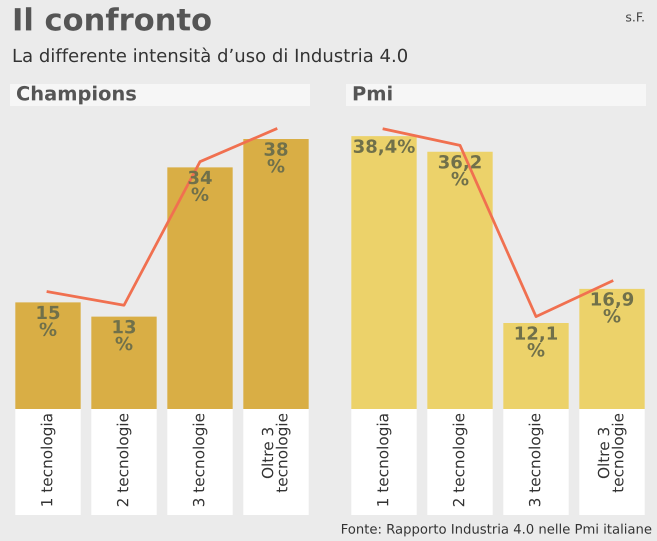 This screenshot has height=541, width=657. I want to click on source-note: Fonte: Rapporto Industria 4.0 nelle Pmi italiane, so click(497, 530).